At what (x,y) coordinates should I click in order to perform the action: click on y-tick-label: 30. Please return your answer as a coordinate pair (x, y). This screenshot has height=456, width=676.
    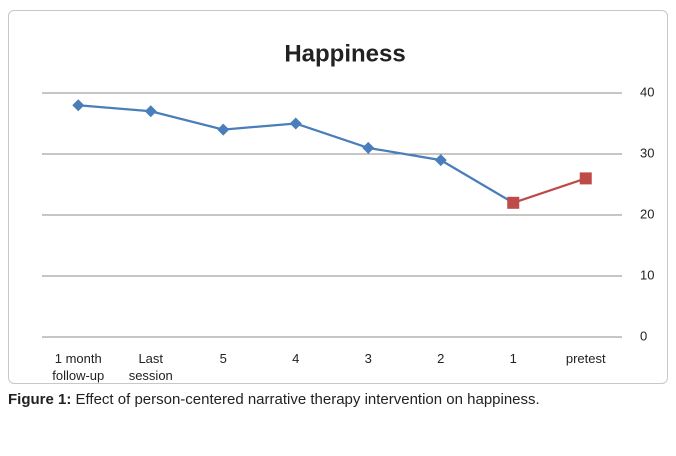
    Looking at the image, I should click on (647, 152).